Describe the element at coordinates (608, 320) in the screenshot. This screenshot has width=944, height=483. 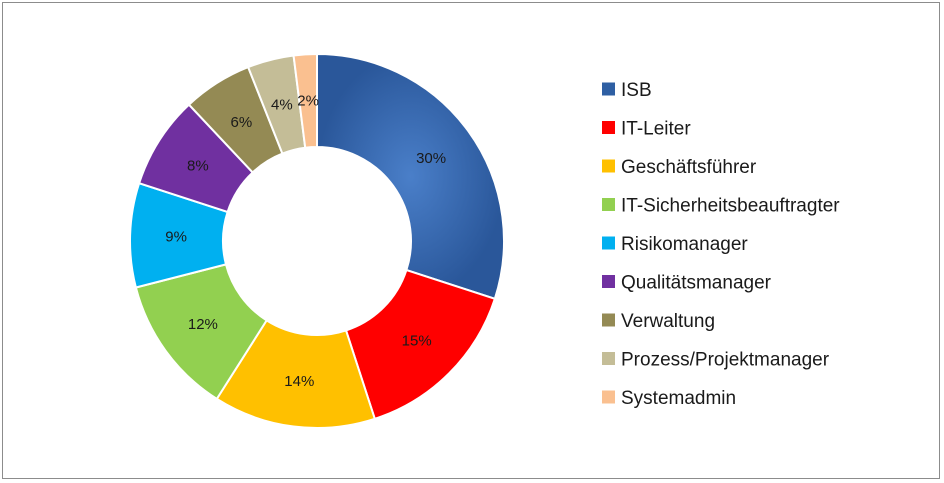
I see `legend-swatch-verwaltung` at that location.